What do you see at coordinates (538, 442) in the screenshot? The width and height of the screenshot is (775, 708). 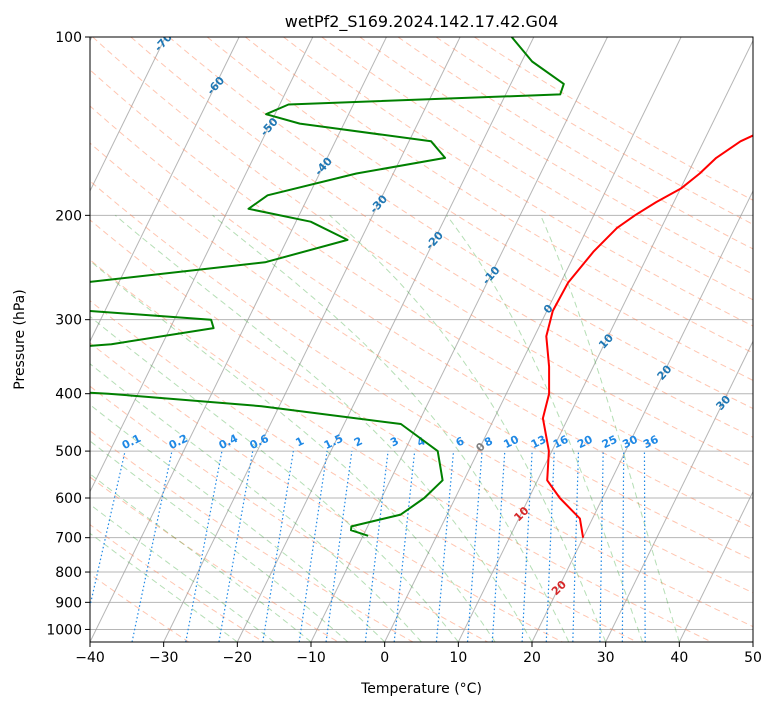 I see `mixing-ratio-label: 13` at bounding box center [538, 442].